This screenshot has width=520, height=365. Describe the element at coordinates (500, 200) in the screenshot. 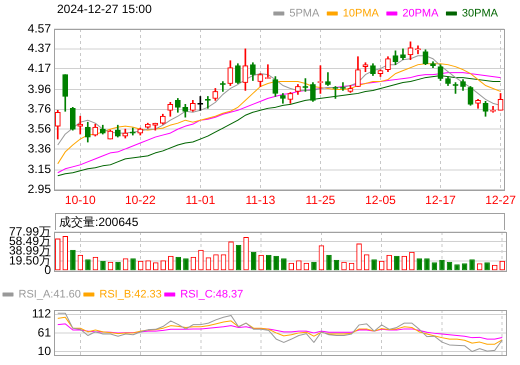

I see `x-tick-label: 12-27` at that location.